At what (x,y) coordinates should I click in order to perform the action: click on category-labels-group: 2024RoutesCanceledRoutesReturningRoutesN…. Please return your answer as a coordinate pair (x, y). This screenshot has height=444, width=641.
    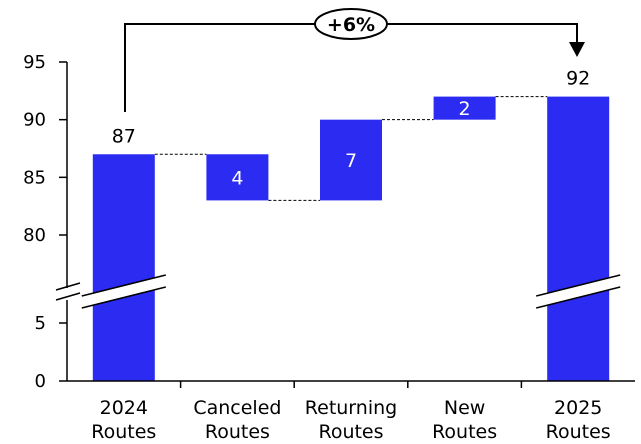
    Looking at the image, I should click on (350, 420).